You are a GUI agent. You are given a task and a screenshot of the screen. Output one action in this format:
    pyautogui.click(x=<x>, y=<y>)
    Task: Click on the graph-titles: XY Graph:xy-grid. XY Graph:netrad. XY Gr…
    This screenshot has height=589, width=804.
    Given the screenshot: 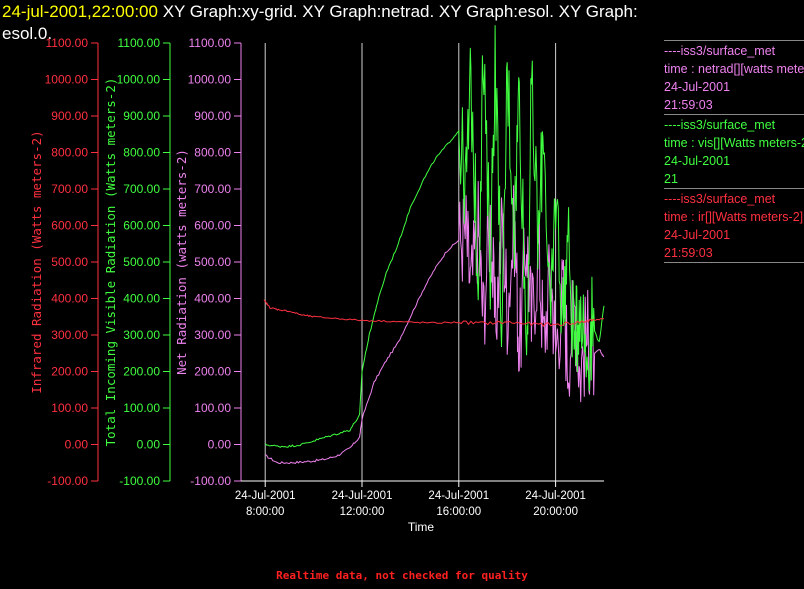 What is the action you would take?
    pyautogui.click(x=400, y=11)
    